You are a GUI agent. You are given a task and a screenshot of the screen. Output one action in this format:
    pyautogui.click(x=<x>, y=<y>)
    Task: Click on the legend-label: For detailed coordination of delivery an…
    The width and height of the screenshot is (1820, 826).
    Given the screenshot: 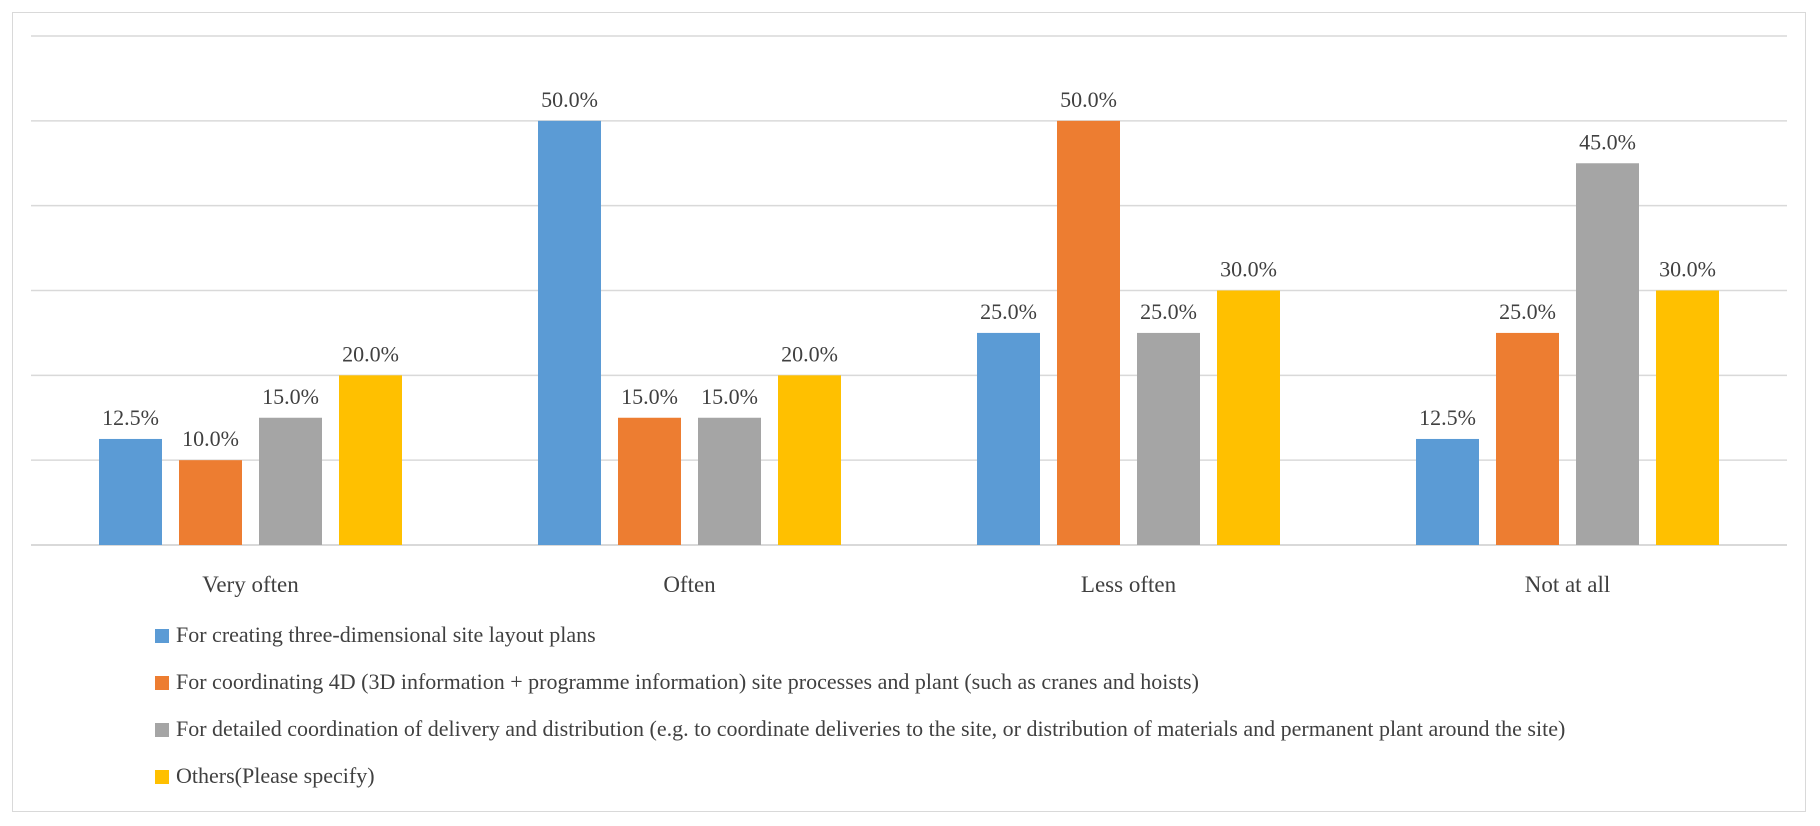 What is the action you would take?
    pyautogui.click(x=870, y=728)
    